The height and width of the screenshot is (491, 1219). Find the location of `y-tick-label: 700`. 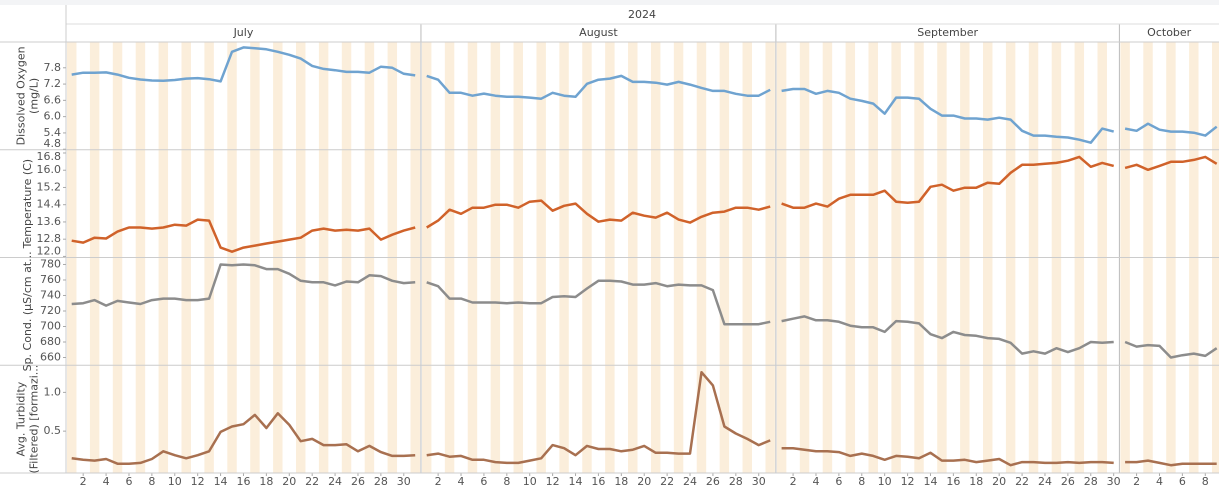

y-tick-label: 700 is located at coordinates (50, 325).